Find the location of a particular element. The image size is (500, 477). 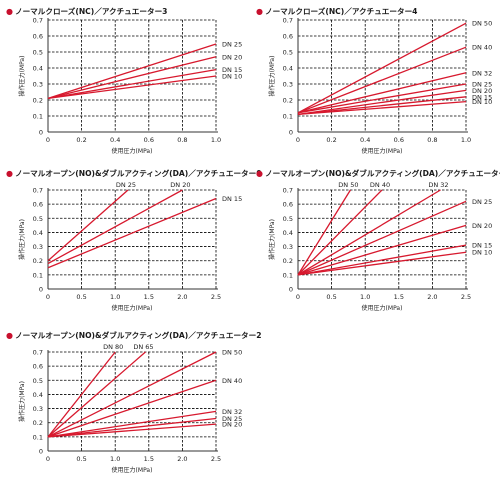

x-tick-label: 0.8 is located at coordinates (182, 140).